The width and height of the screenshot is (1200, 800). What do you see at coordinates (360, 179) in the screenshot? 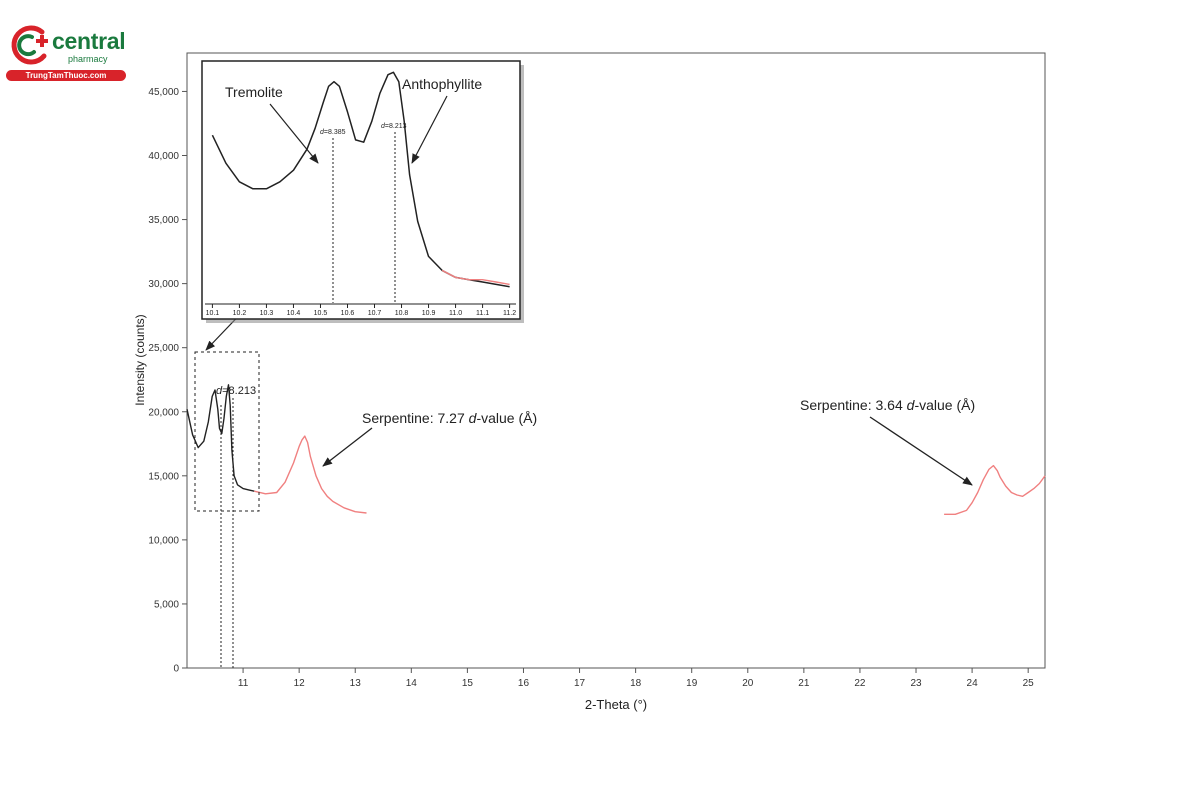
I see `inset-series-layer` at bounding box center [360, 179].